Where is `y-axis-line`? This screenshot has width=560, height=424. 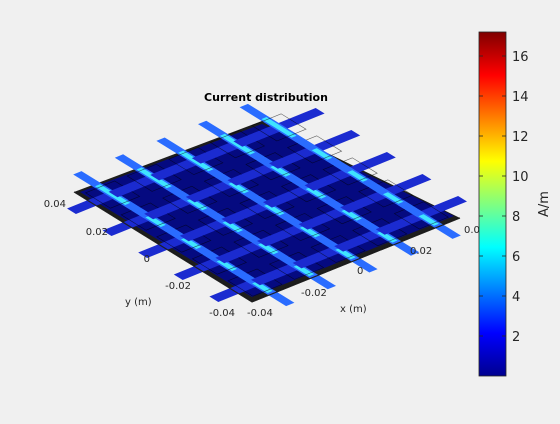 y-axis-line is located at coordinates (163, 247).